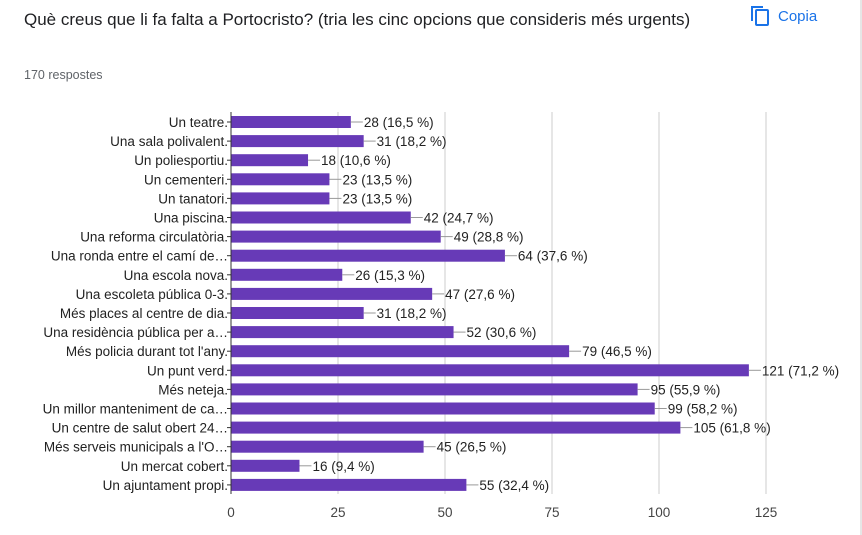  Describe the element at coordinates (356, 160) in the screenshot. I see `value-label: 18 (10,6 %)` at that location.